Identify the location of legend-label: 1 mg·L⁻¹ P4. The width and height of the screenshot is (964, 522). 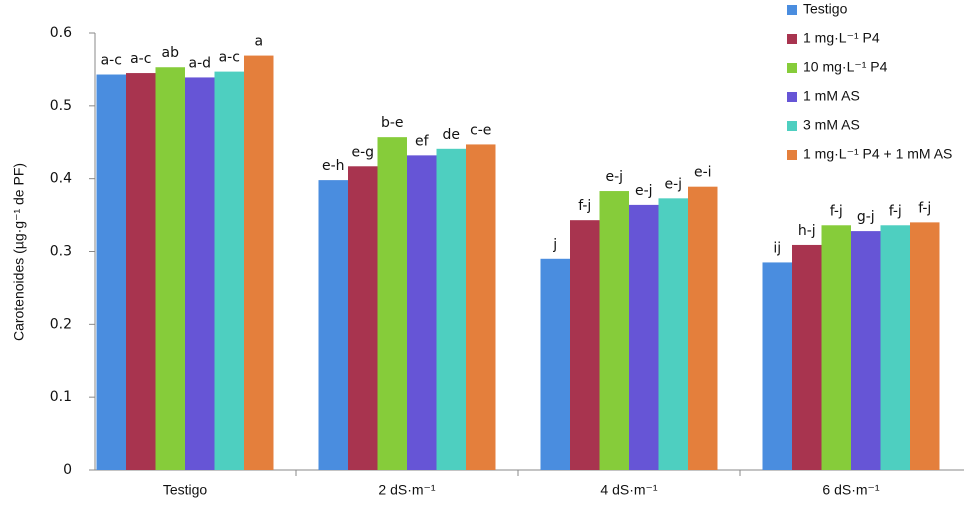
(841, 38).